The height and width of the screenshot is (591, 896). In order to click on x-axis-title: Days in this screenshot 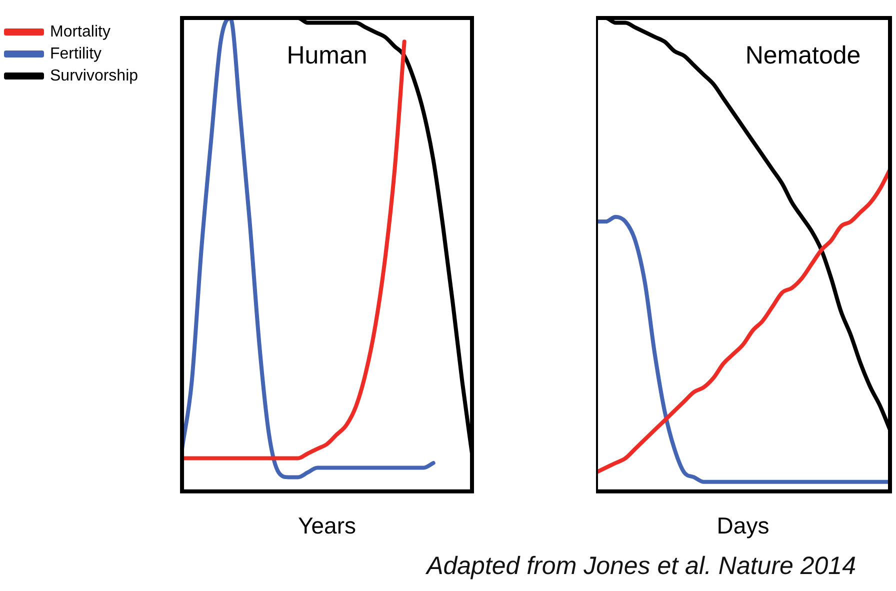, I will do `click(743, 525)`.